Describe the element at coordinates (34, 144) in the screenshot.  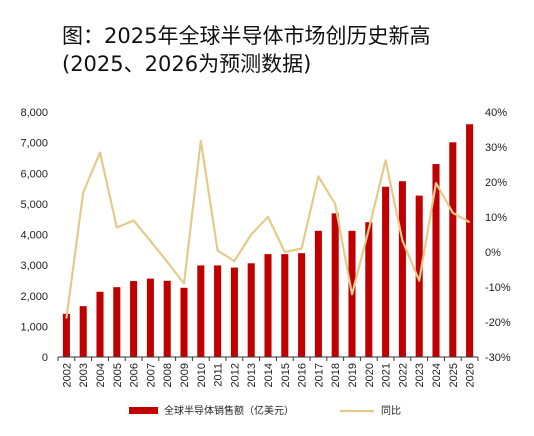
I see `left-tick-label: 7,000` at that location.